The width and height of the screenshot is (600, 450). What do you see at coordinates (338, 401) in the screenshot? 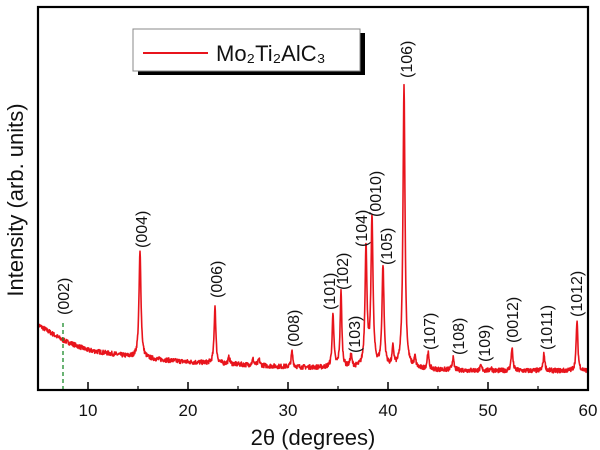
I see `x-axis: 10 20 30 40 50 60` at bounding box center [338, 401].